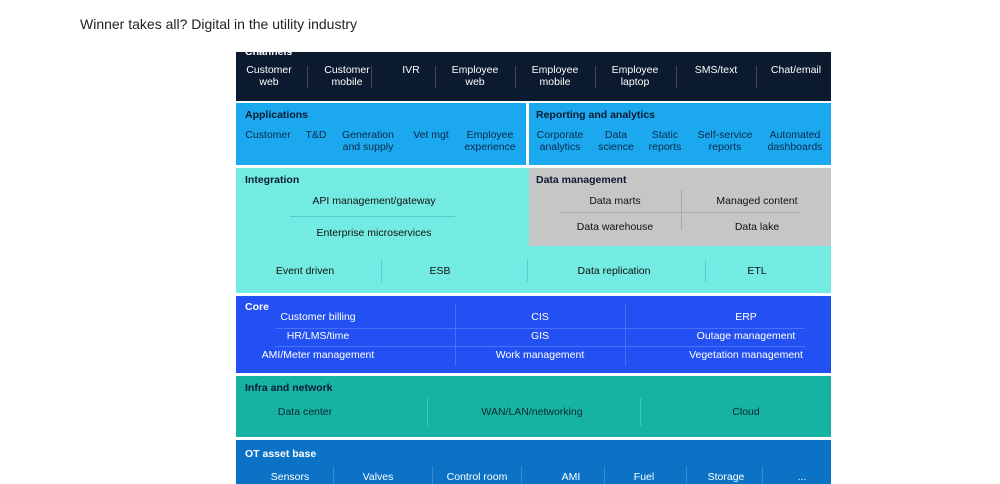 The image size is (1000, 484). I want to click on integration-row-item: ETL, so click(757, 271).